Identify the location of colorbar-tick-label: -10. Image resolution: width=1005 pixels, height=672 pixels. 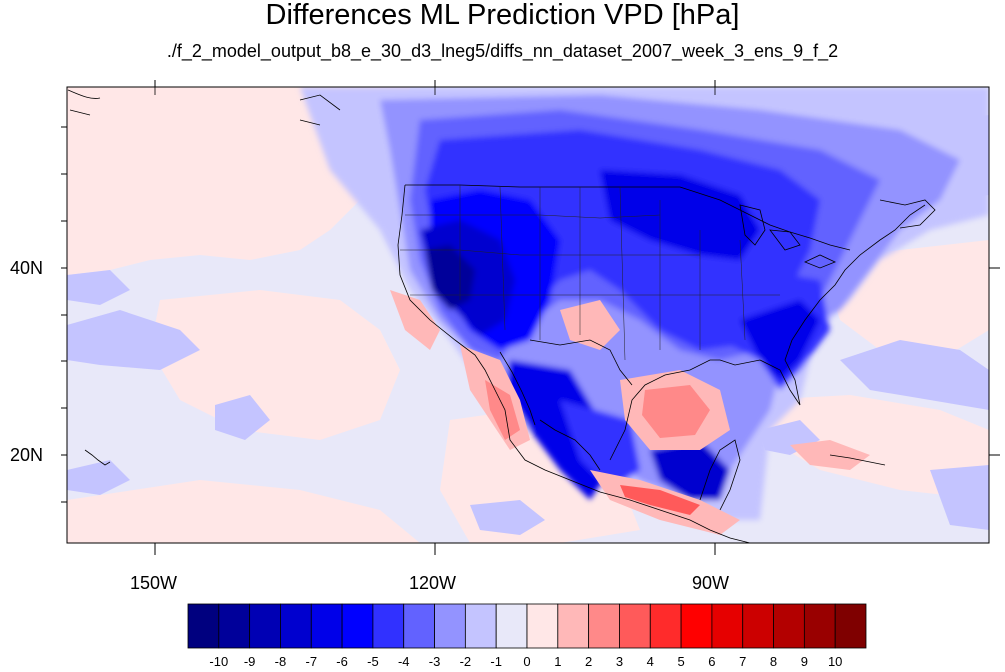
(219, 661).